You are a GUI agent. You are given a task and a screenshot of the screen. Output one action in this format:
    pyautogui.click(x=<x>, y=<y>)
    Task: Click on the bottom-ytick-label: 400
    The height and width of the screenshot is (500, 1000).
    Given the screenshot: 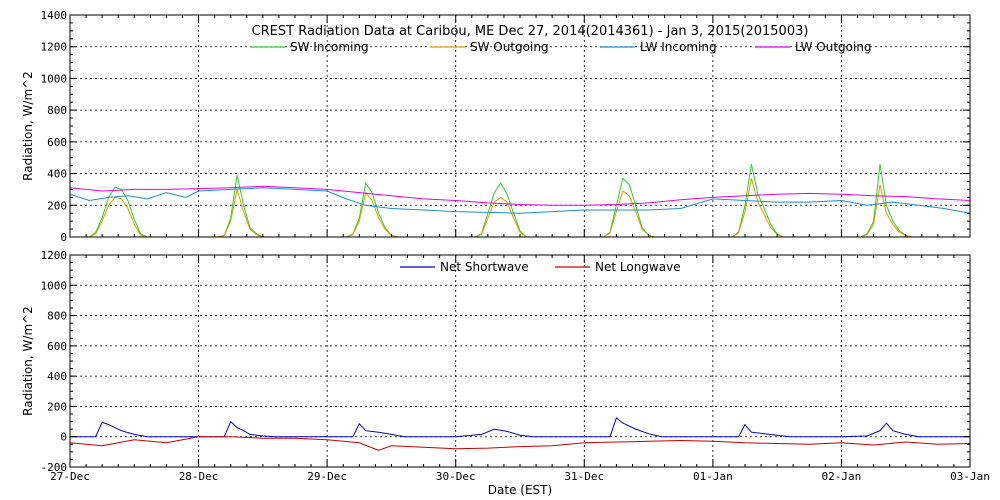 What is the action you would take?
    pyautogui.click(x=57, y=376)
    